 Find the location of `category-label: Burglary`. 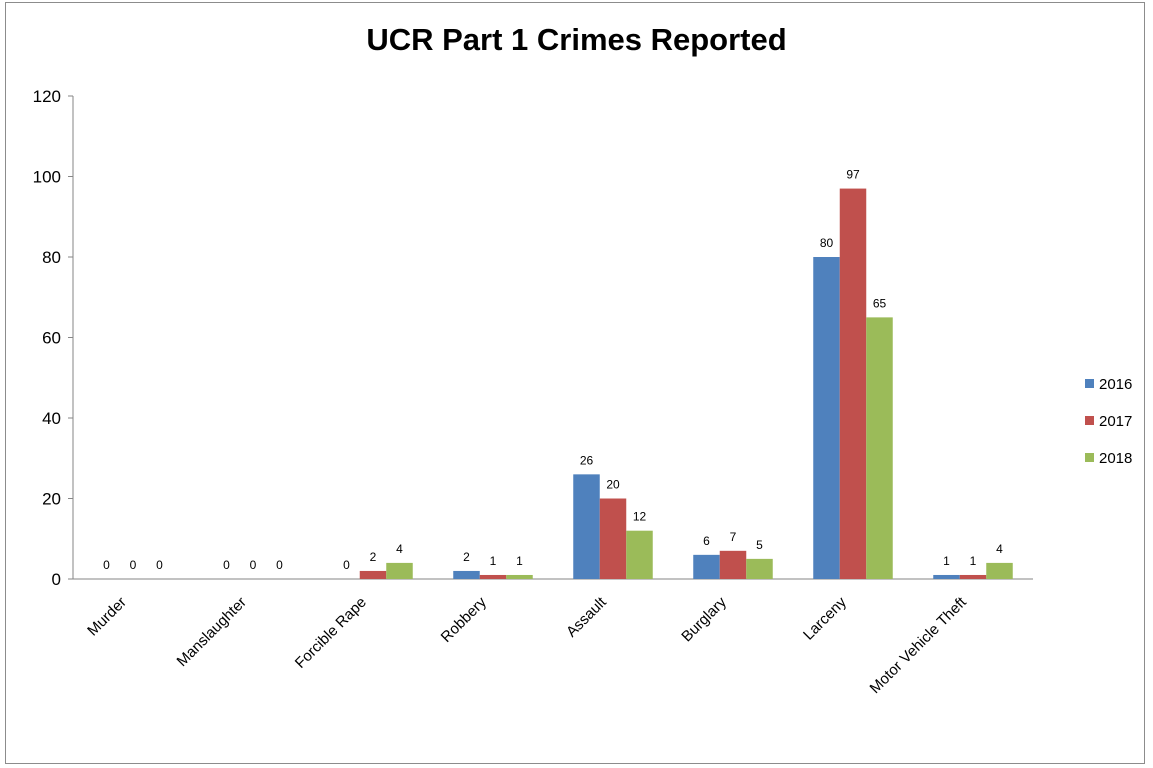

category-label: Burglary is located at coordinates (704, 619).